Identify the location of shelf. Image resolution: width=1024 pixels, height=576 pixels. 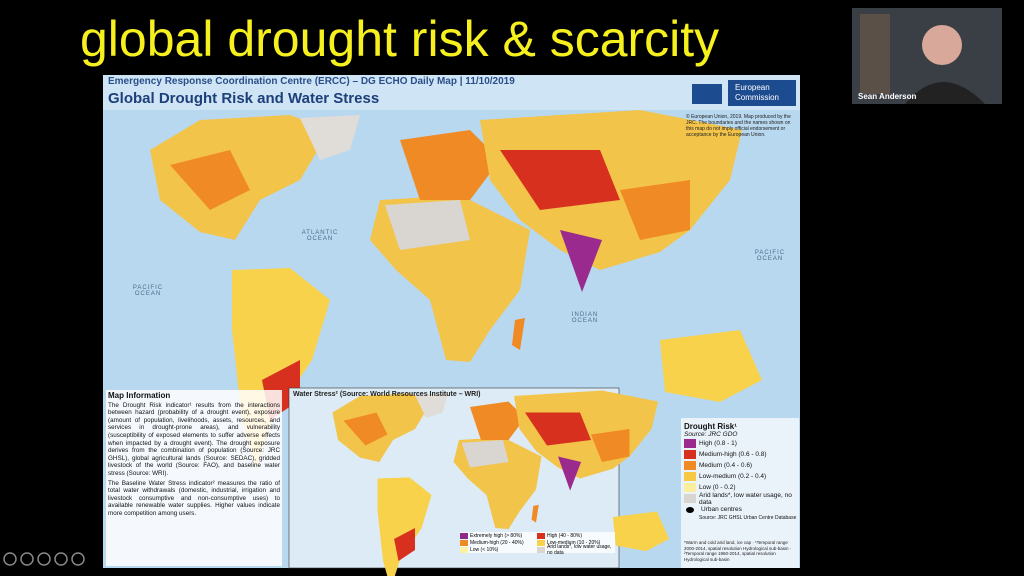
(875, 54).